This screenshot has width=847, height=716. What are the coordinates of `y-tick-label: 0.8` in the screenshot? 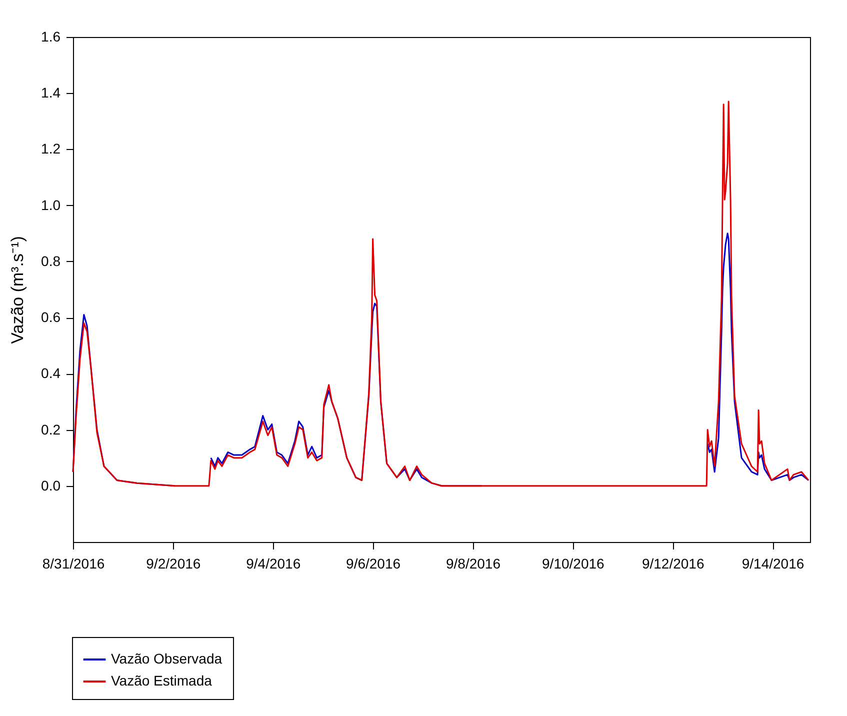 It's located at (51, 260).